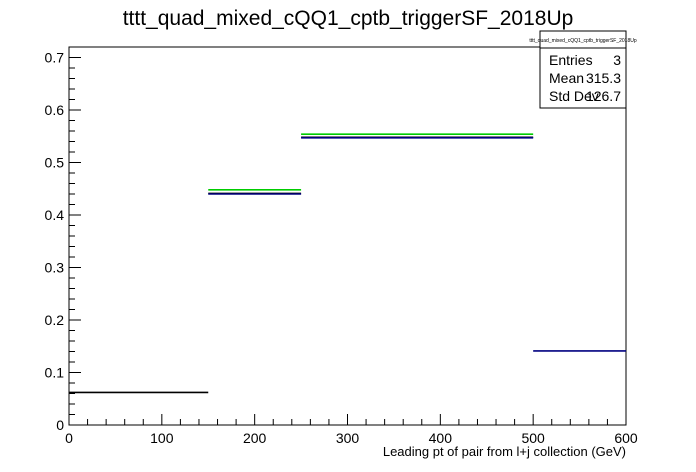 The width and height of the screenshot is (696, 472). Describe the element at coordinates (55, 58) in the screenshot. I see `y-tick-label: 0.7` at that location.